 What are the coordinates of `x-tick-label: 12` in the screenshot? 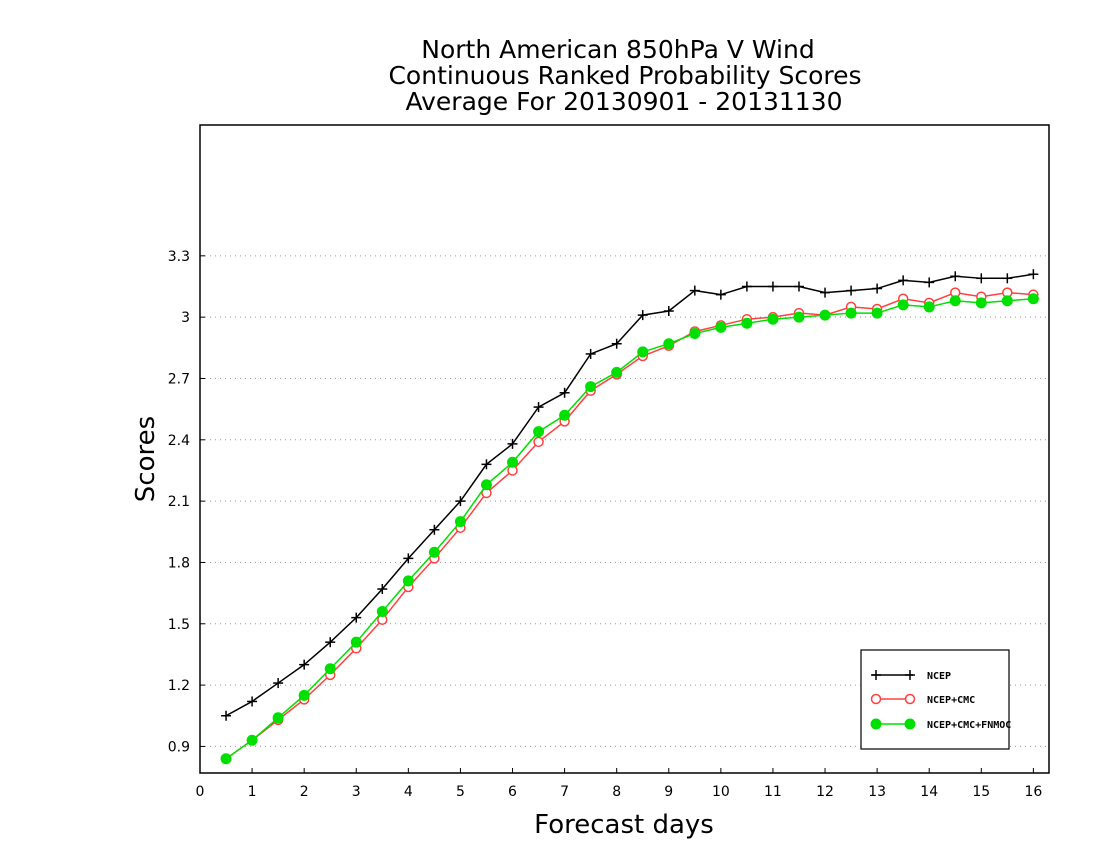 It's located at (825, 792).